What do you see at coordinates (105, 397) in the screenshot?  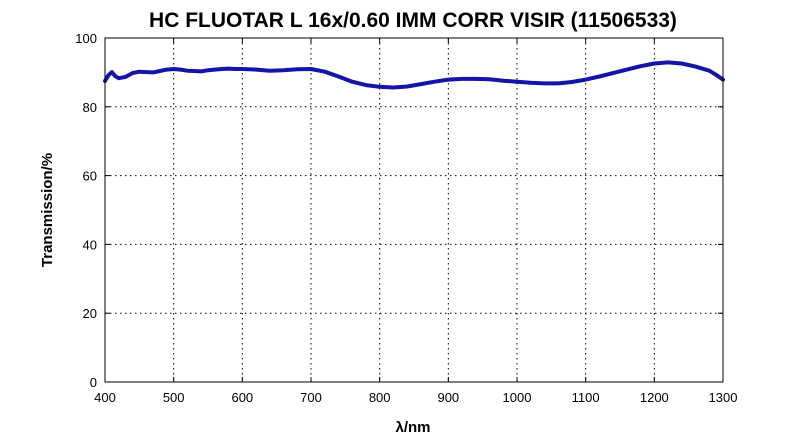 I see `x-tick-label: 400` at bounding box center [105, 397].